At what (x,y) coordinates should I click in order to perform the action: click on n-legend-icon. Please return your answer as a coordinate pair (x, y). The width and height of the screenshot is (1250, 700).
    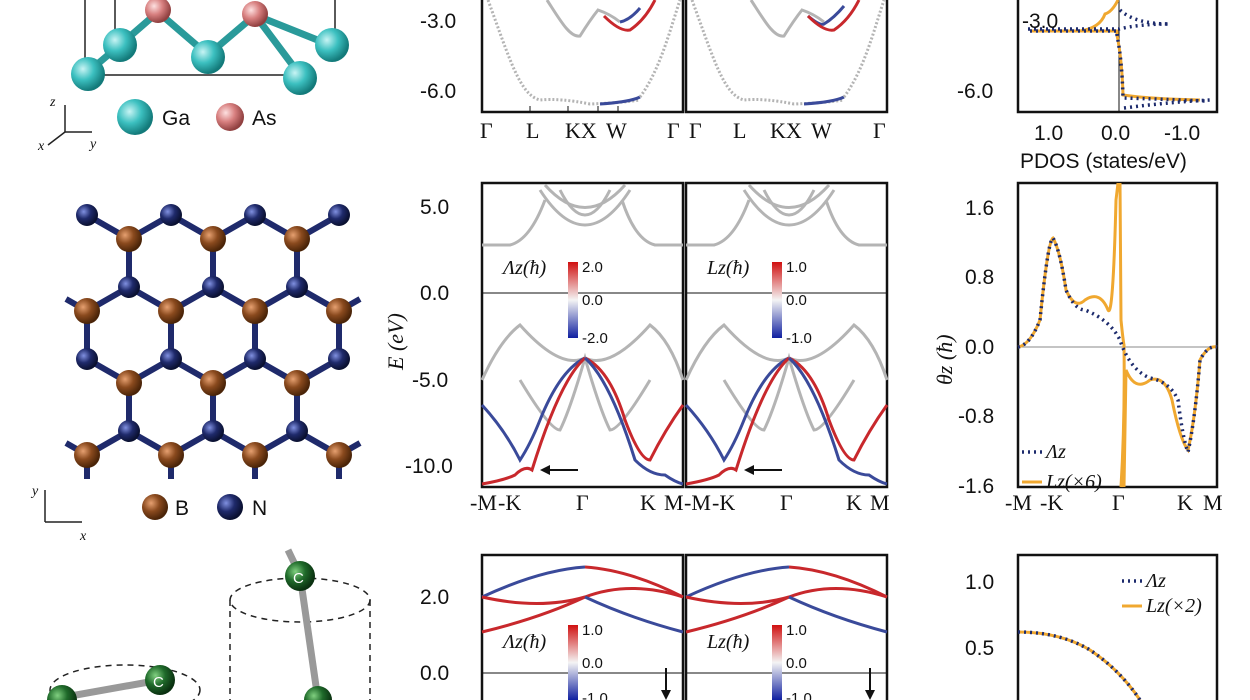
    Looking at the image, I should click on (230, 507).